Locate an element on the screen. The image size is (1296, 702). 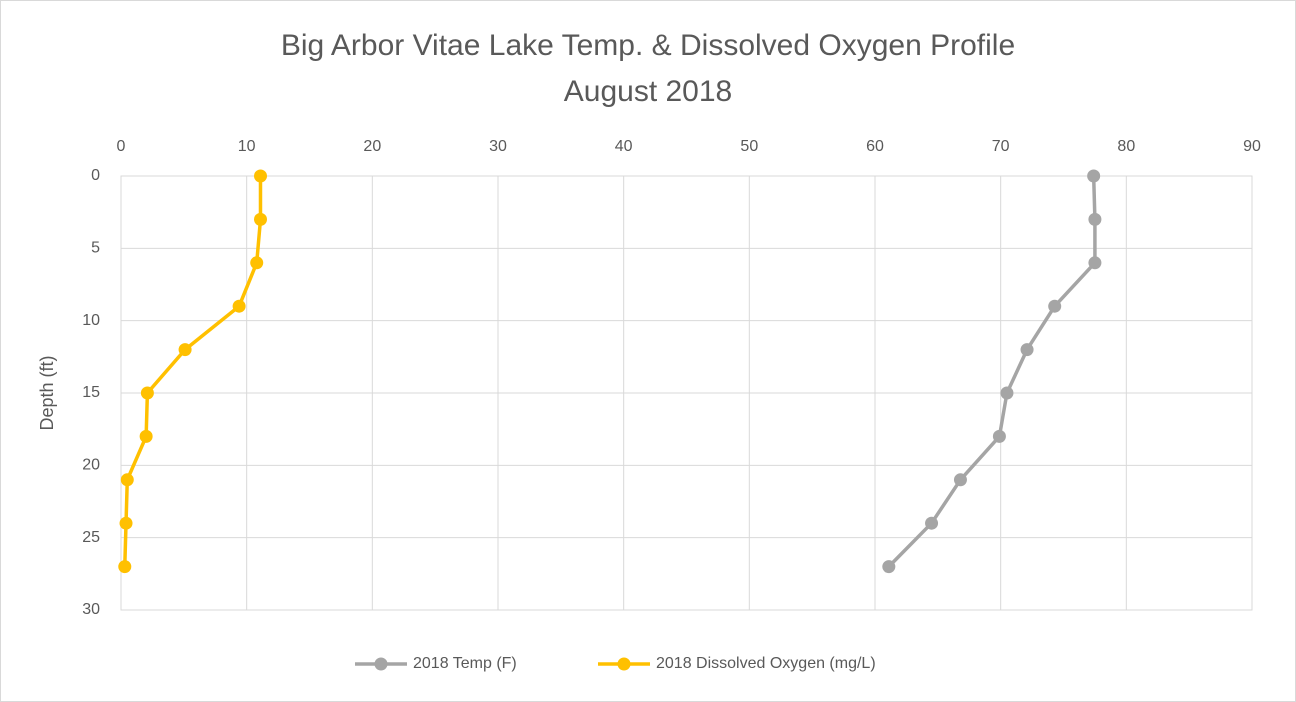
x-tick-label: 80 is located at coordinates (1126, 146).